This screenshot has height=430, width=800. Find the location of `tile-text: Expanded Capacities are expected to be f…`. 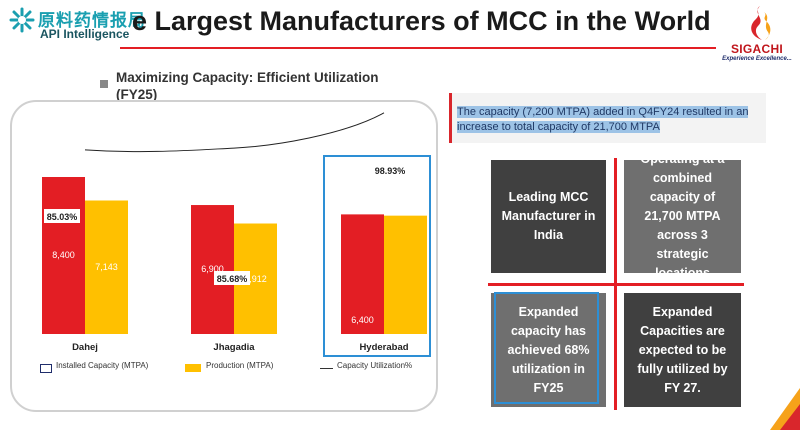

tile-text: Expanded Capacities are expected to be f… is located at coordinates (682, 349).